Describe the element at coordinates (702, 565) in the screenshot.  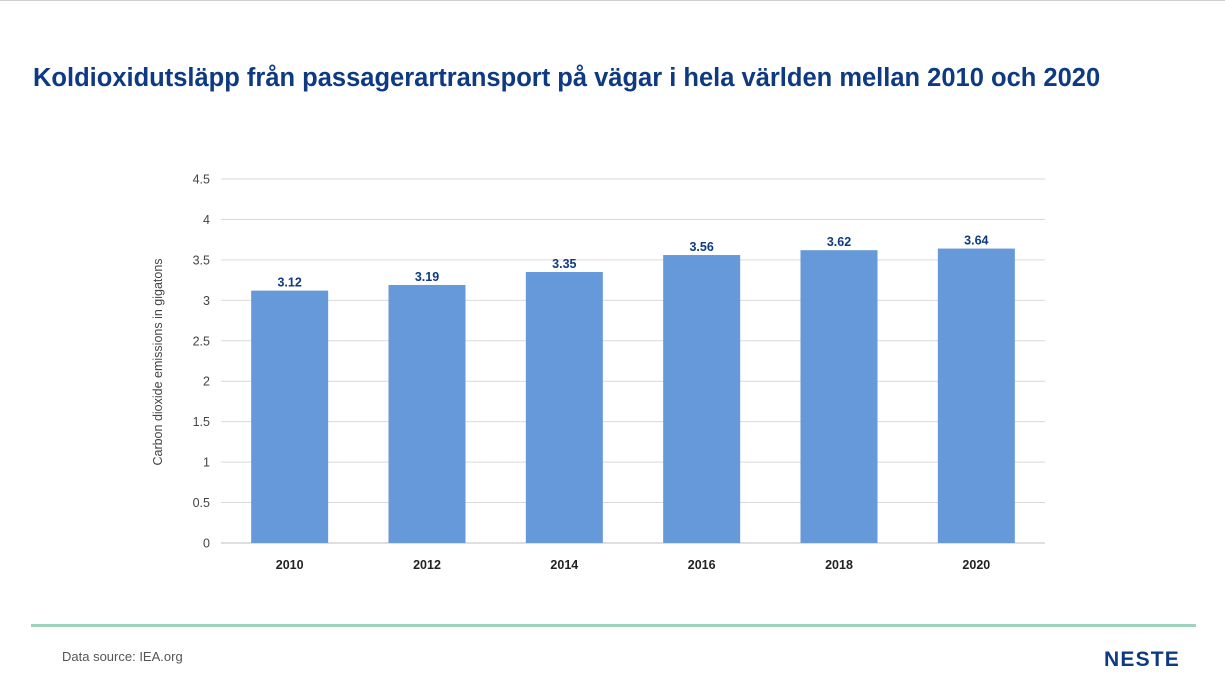
I see `x-tick-label: 2016` at that location.